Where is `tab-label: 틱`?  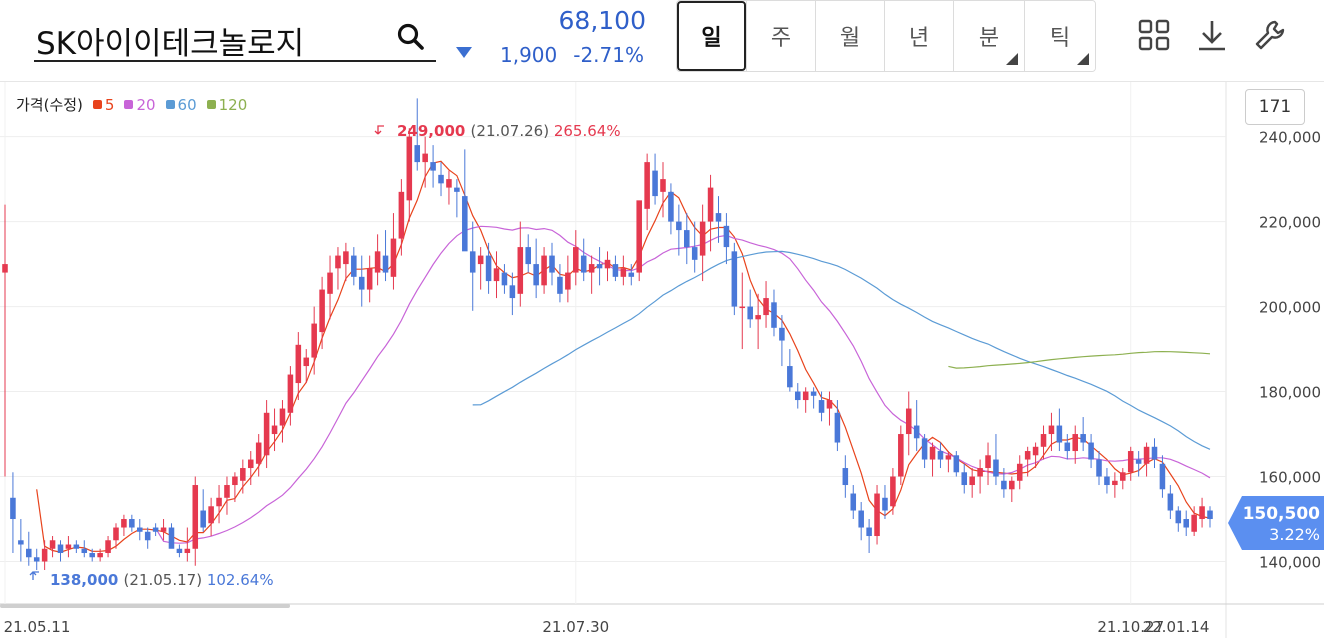 tab-label: 틱 is located at coordinates (1060, 38).